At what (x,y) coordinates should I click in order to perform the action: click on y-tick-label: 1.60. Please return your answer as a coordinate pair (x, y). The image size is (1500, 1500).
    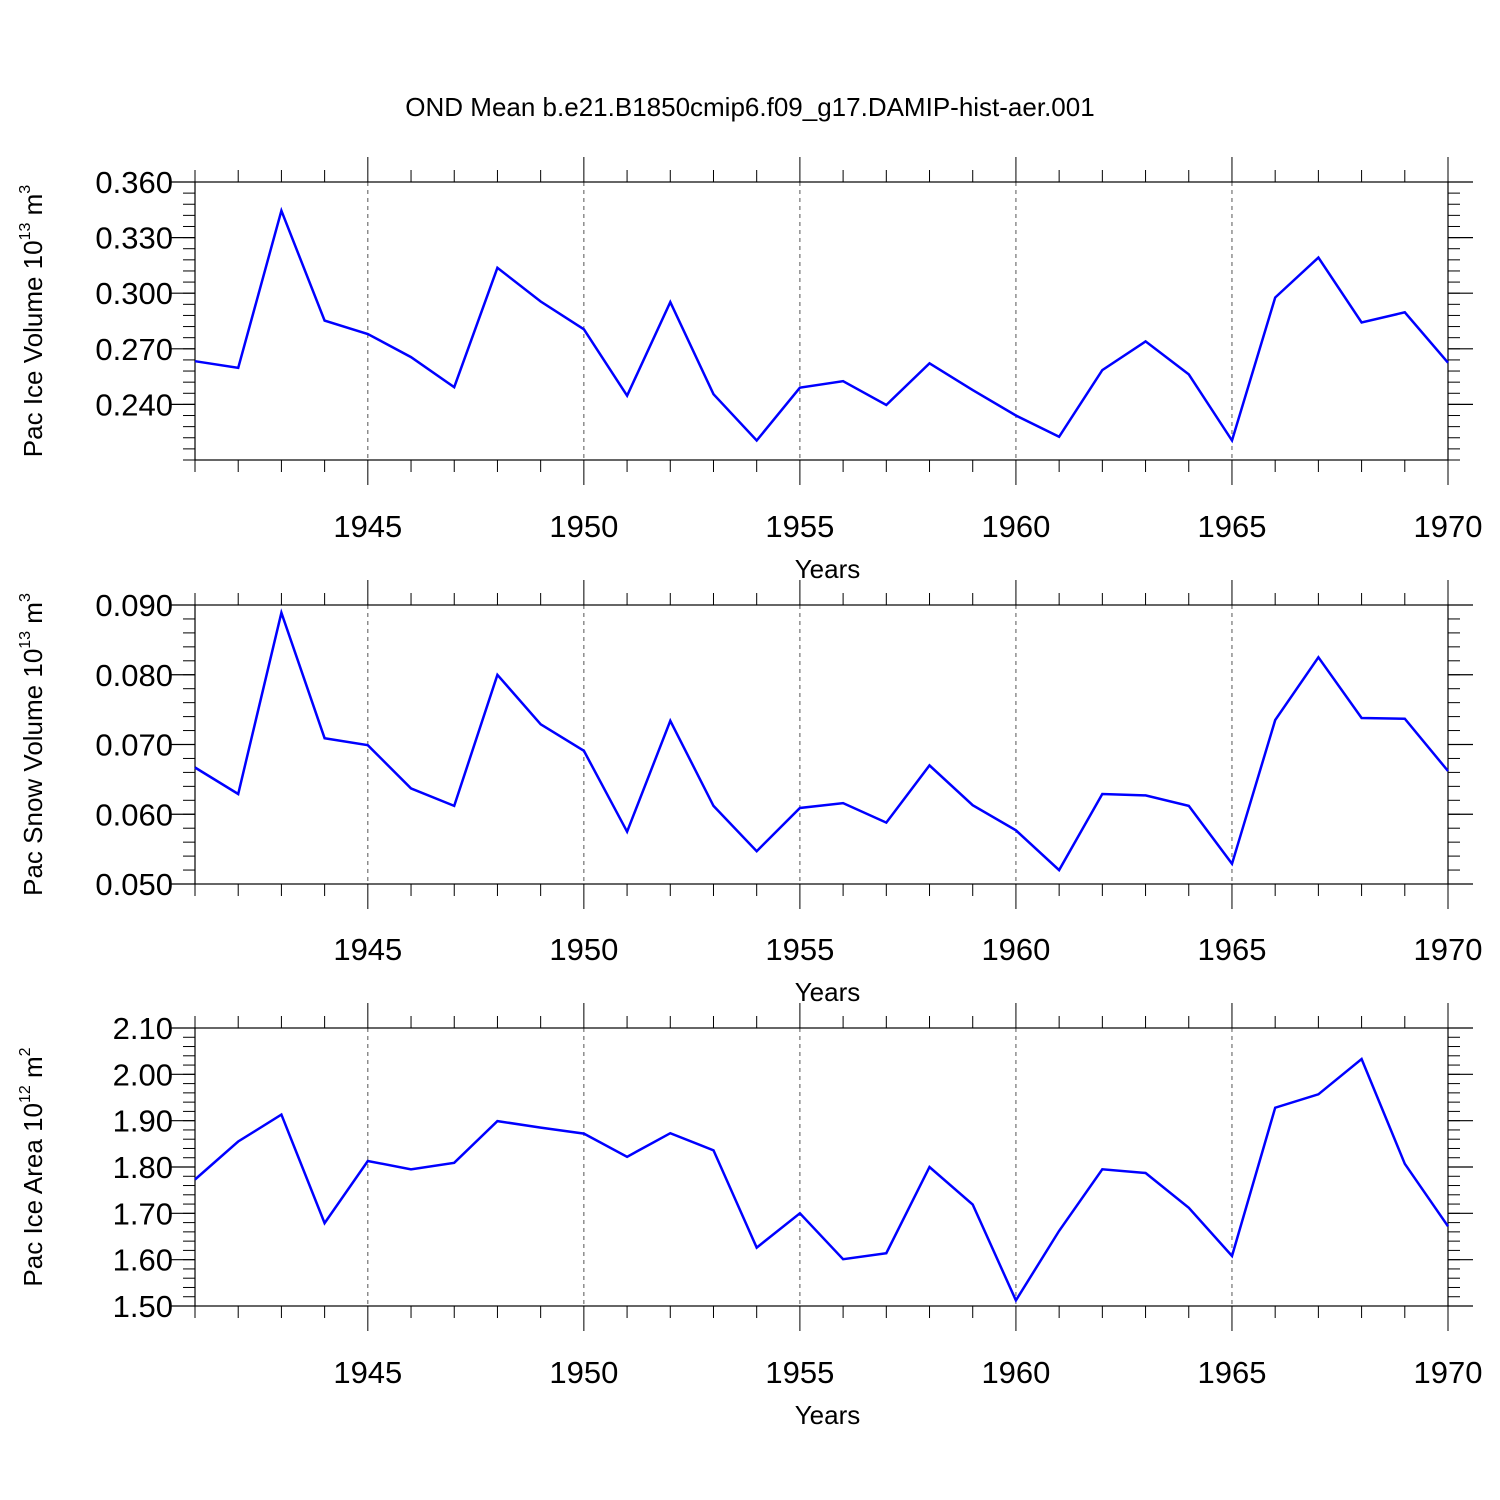
    Looking at the image, I should click on (143, 1260).